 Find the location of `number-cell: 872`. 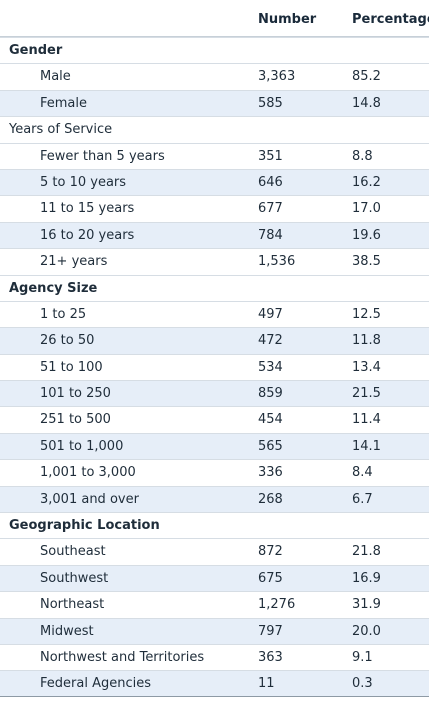

number-cell: 872 is located at coordinates (270, 552).